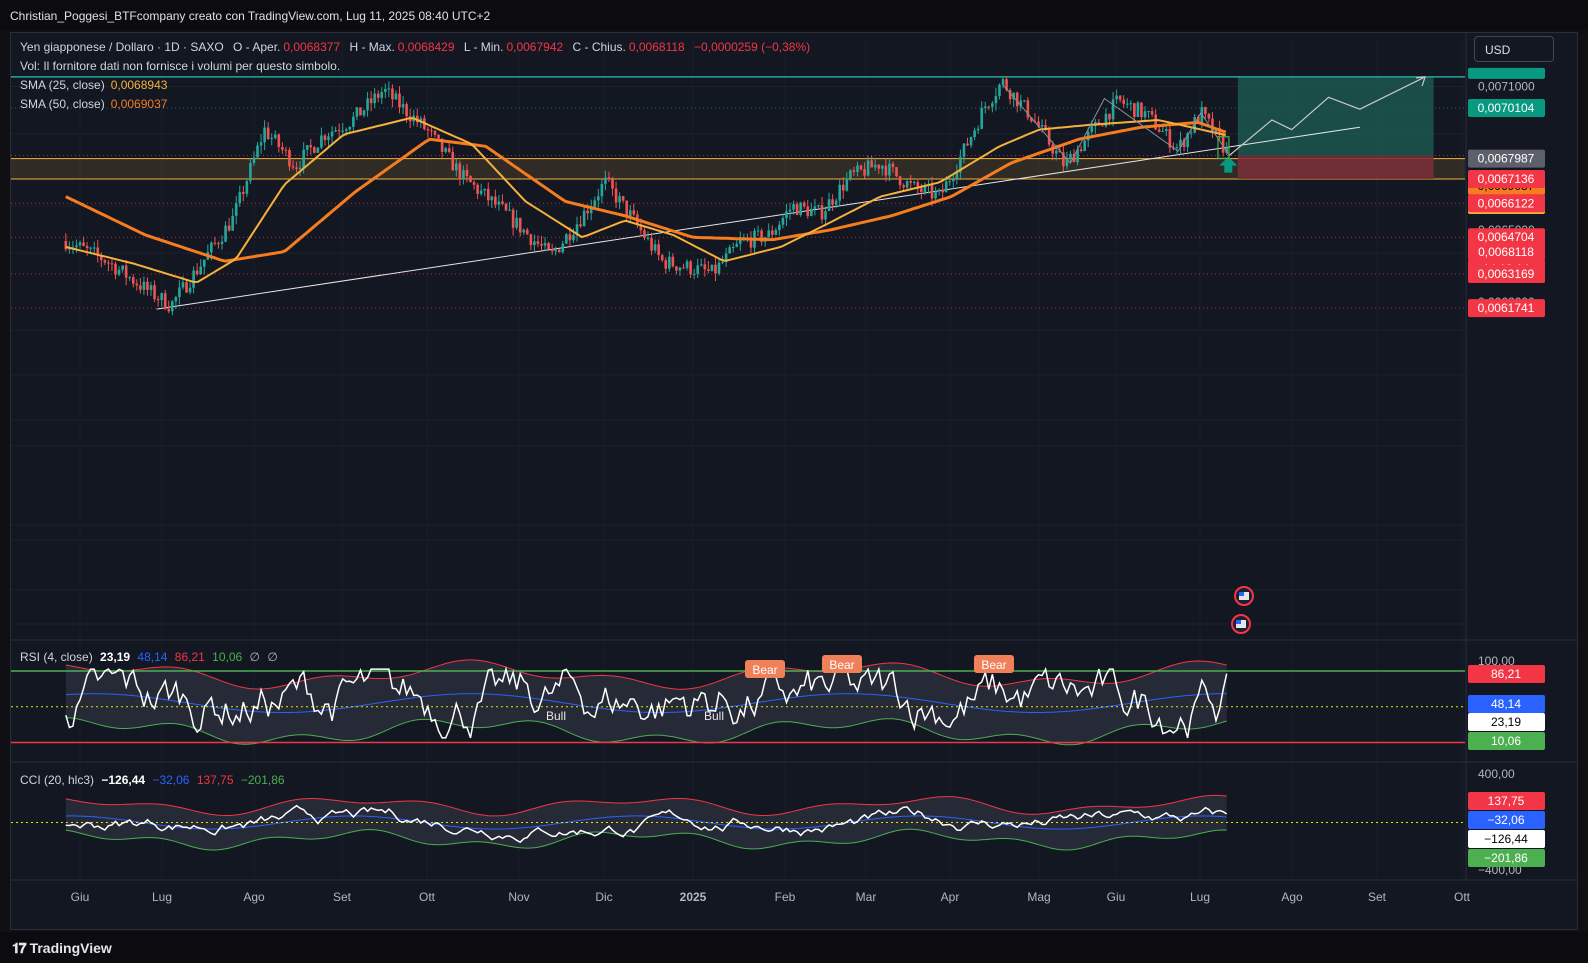 The width and height of the screenshot is (1588, 963). Describe the element at coordinates (62, 104) in the screenshot. I see `sma50-label: SMA (50, close)` at that location.